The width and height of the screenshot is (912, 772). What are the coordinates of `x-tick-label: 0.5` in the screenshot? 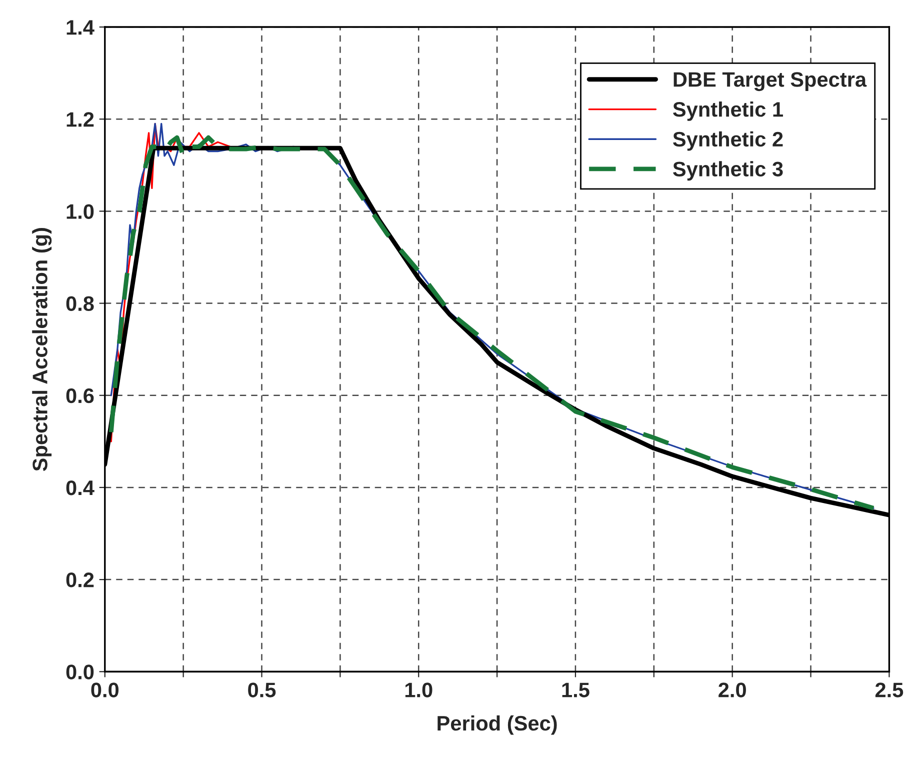 It's located at (262, 690).